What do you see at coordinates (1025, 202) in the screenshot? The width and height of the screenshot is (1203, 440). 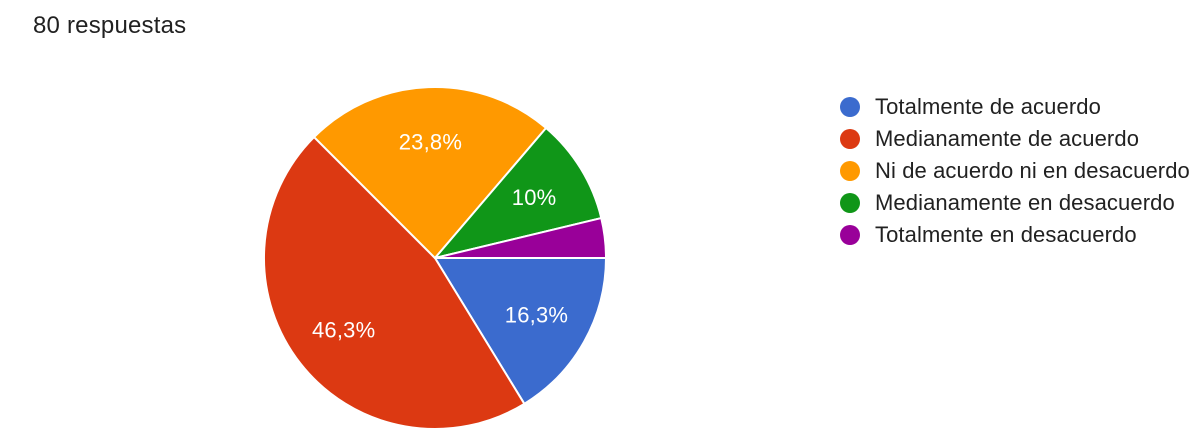 I see `legend-label: Medianamente en desacuerdo` at bounding box center [1025, 202].